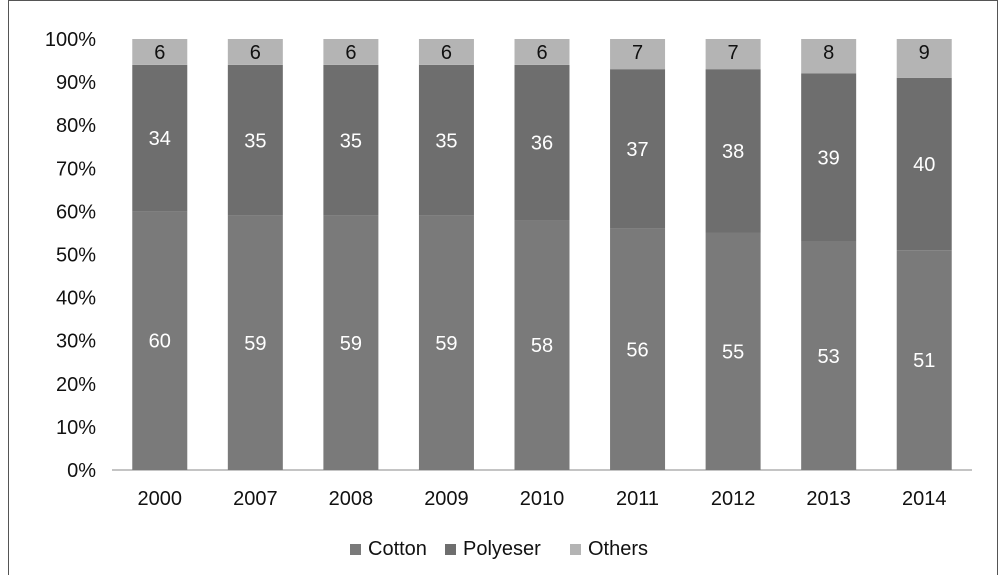 The width and height of the screenshot is (1001, 575). I want to click on bar-others-2011, so click(638, 54).